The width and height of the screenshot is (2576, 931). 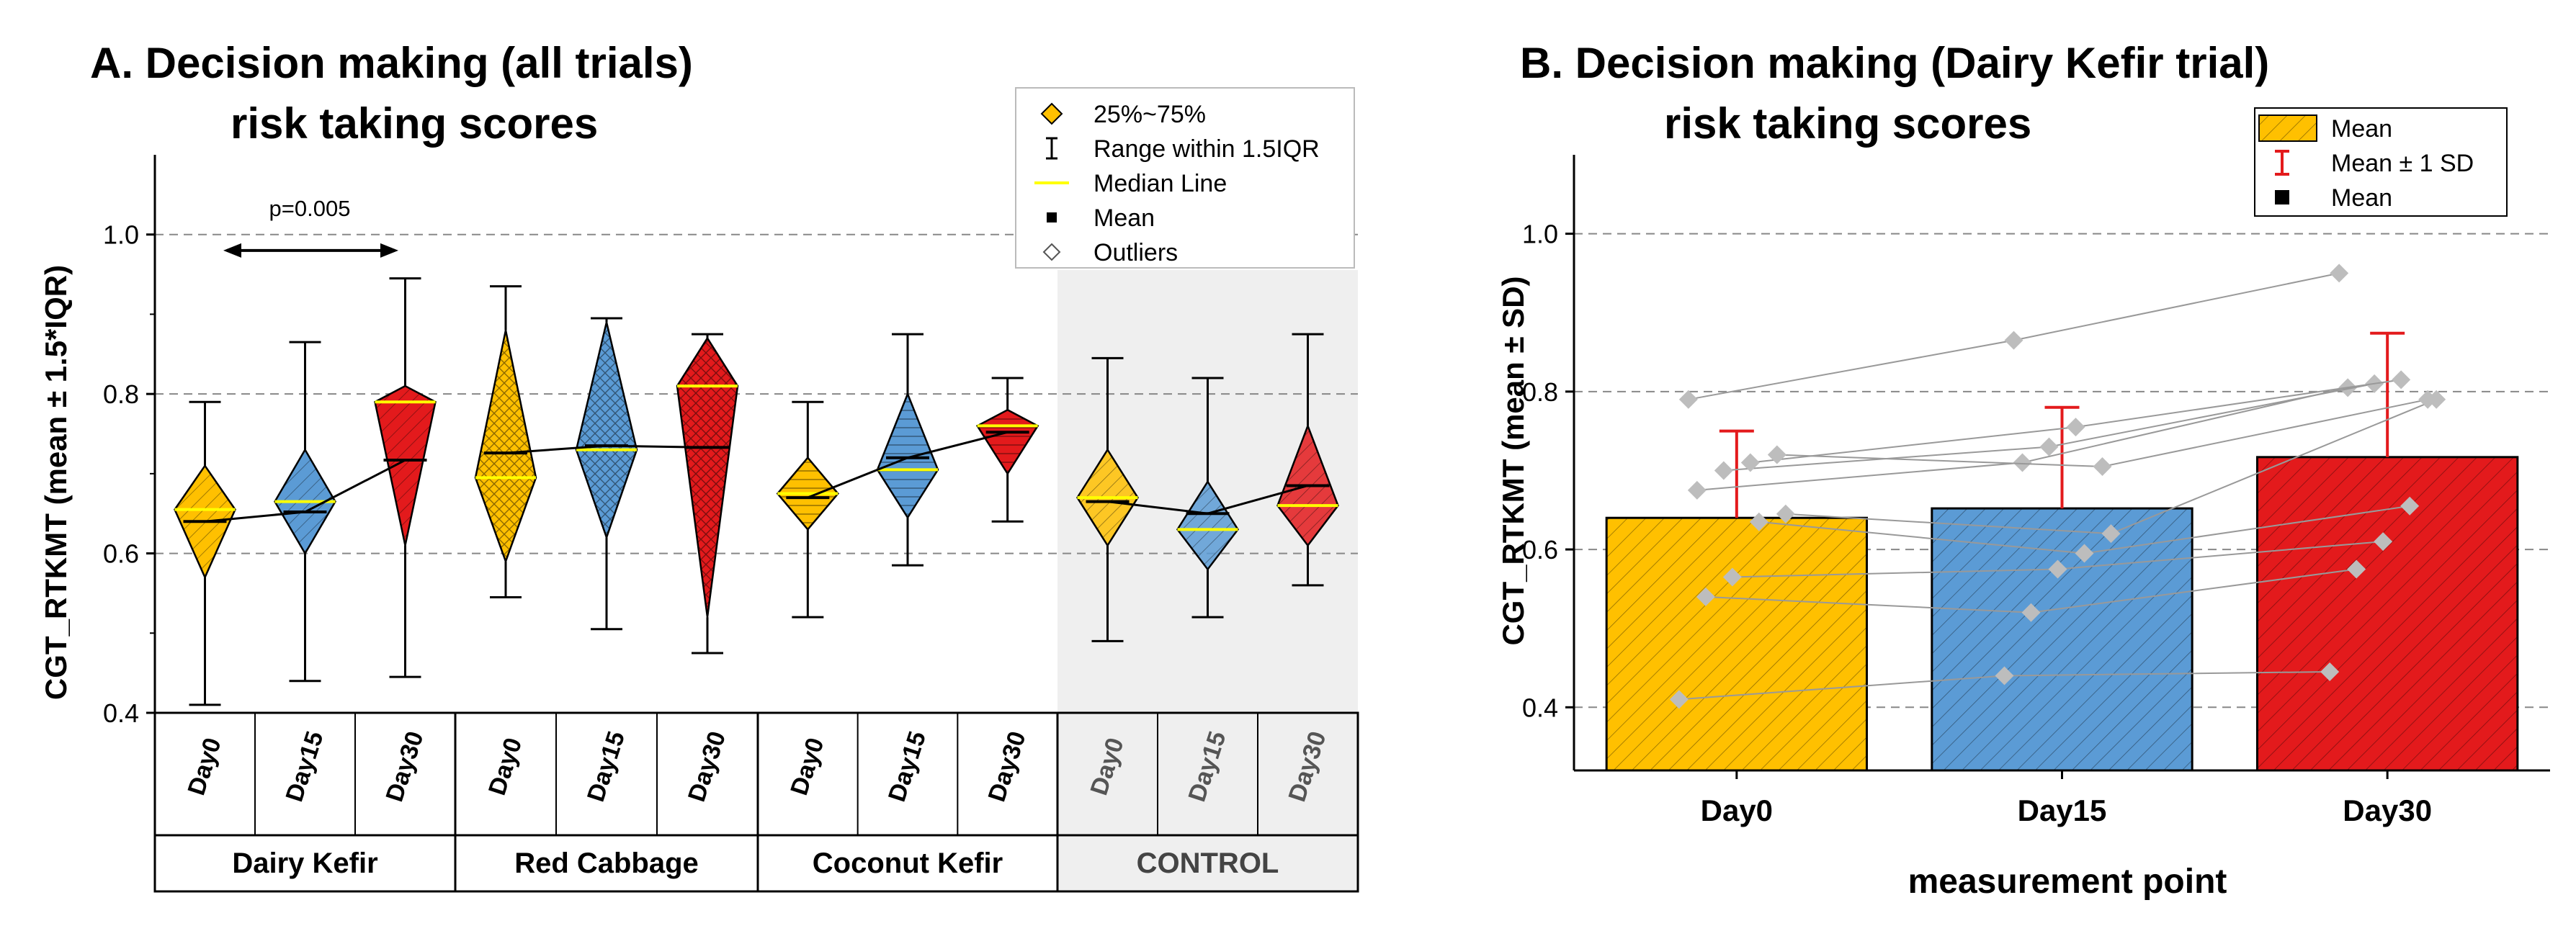 I want to click on group-label: Dairy Kefir, so click(x=304, y=863).